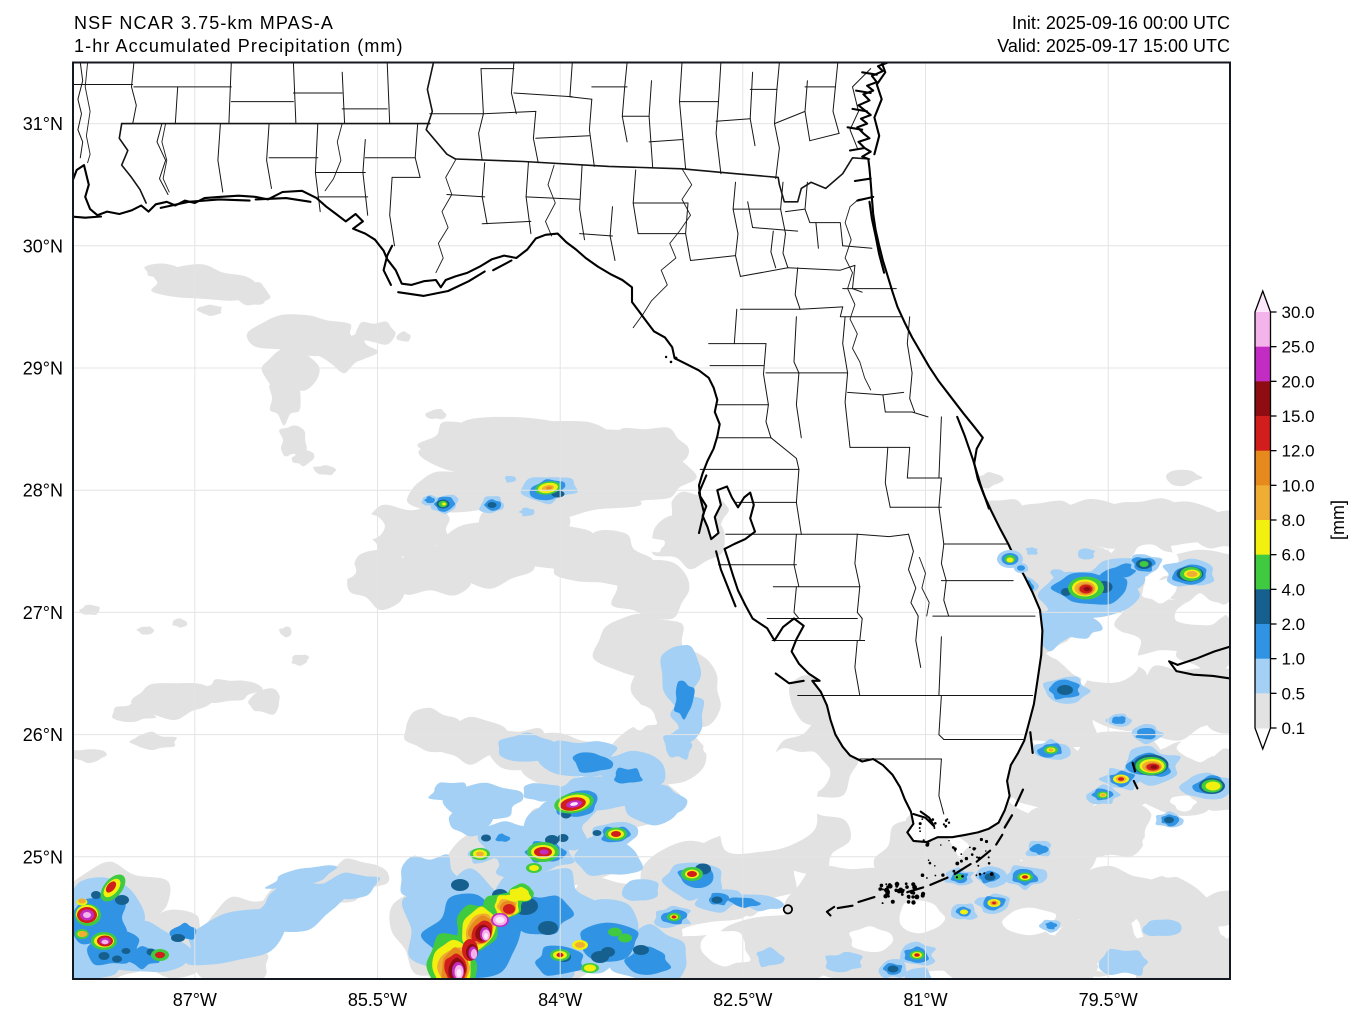 The image size is (1366, 1023). Describe the element at coordinates (1298, 451) in the screenshot. I see `svg-text: 12.0` at that location.